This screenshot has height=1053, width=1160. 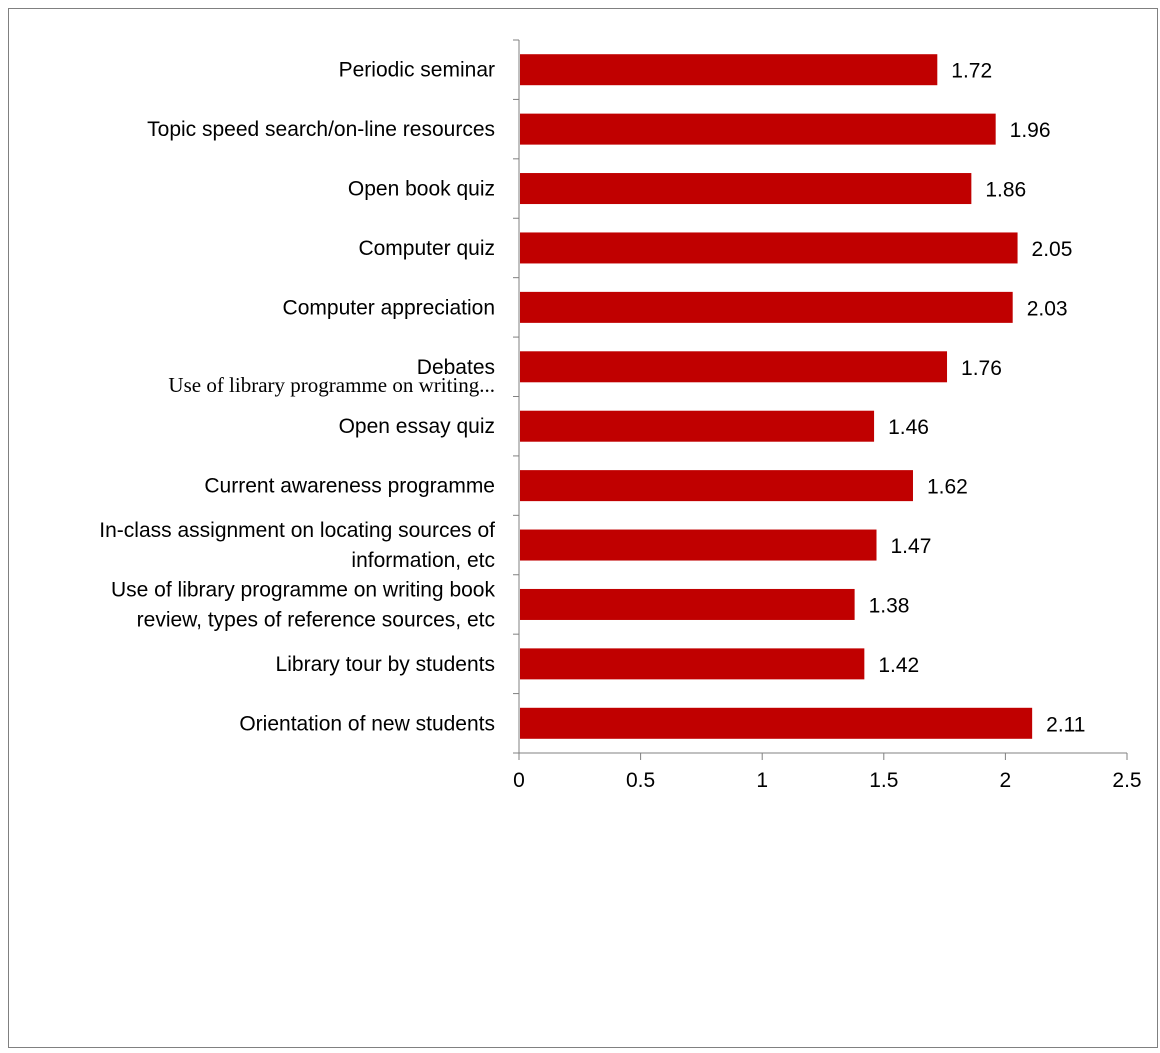 What do you see at coordinates (883, 780) in the screenshot?
I see `x-tick-label: 1.5` at bounding box center [883, 780].